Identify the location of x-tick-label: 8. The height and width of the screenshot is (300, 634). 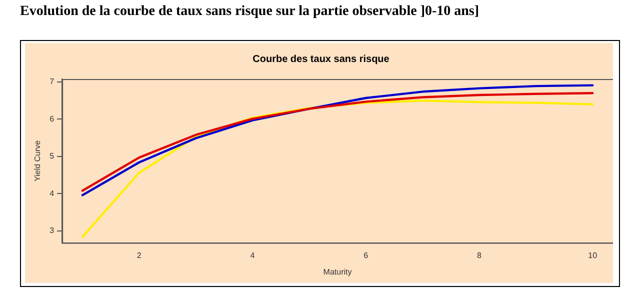
(479, 255).